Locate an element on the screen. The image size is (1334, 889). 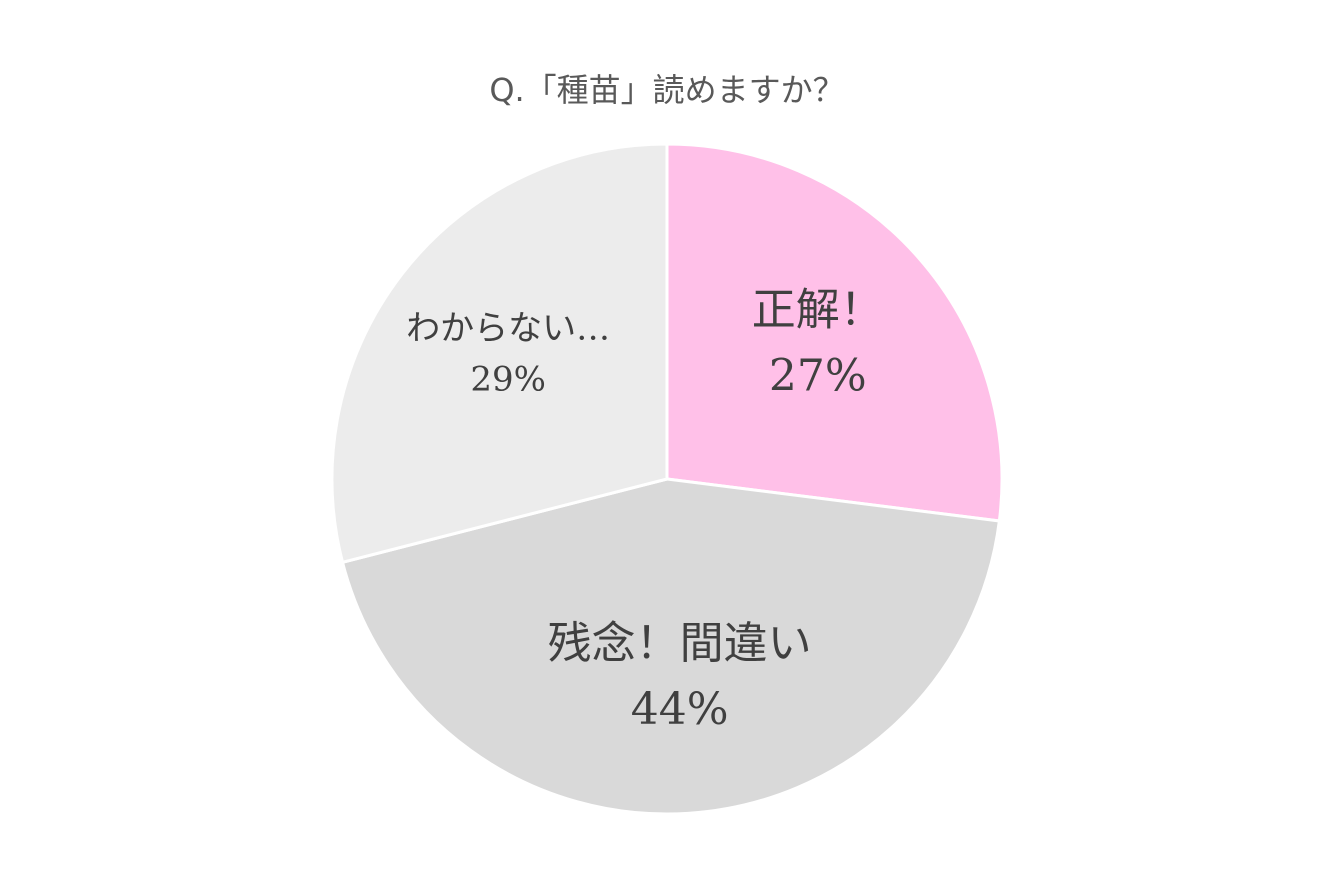
slice-value-label: 27% is located at coordinates (818, 376).